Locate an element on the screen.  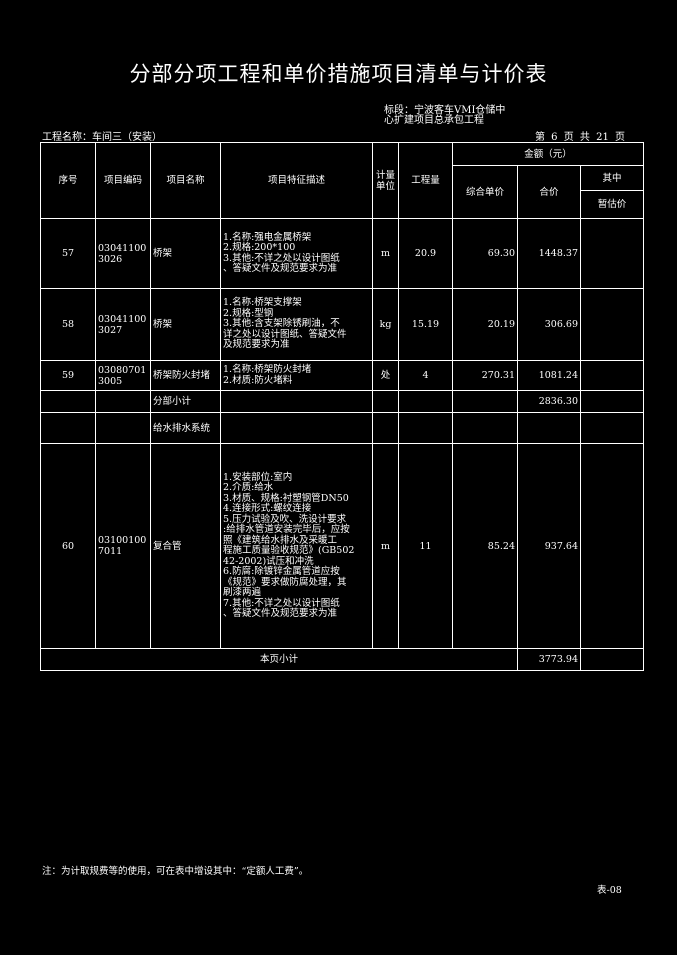
desc-line: 照《建筑给水排水及采暖工 is located at coordinates (280, 540).